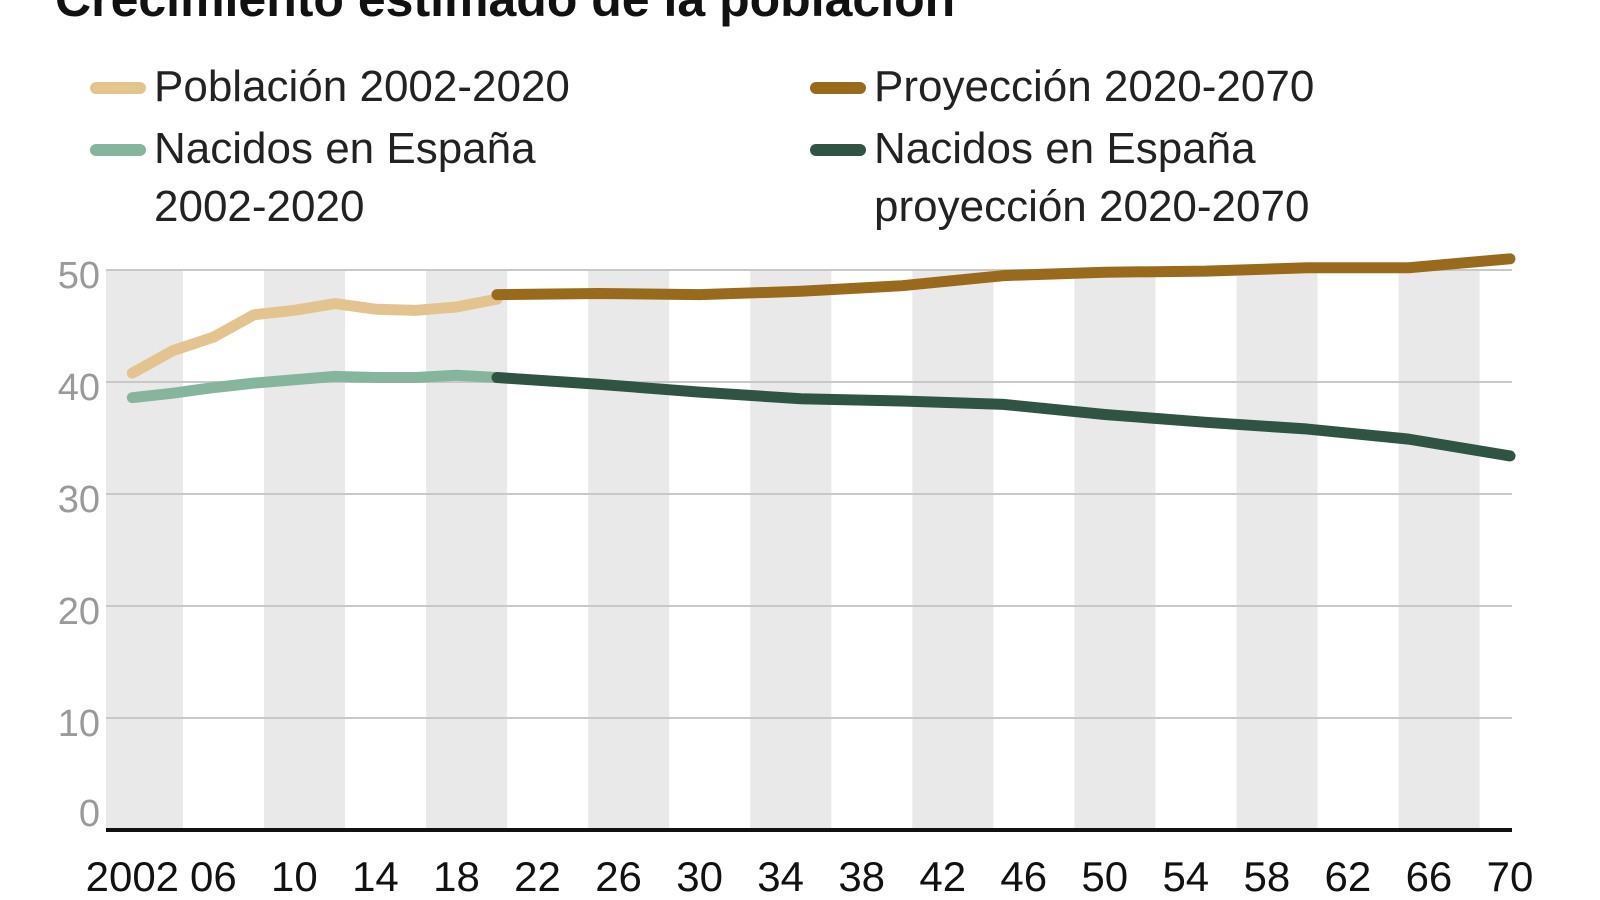  Describe the element at coordinates (537, 876) in the screenshot. I see `x-tick-label: 22` at that location.